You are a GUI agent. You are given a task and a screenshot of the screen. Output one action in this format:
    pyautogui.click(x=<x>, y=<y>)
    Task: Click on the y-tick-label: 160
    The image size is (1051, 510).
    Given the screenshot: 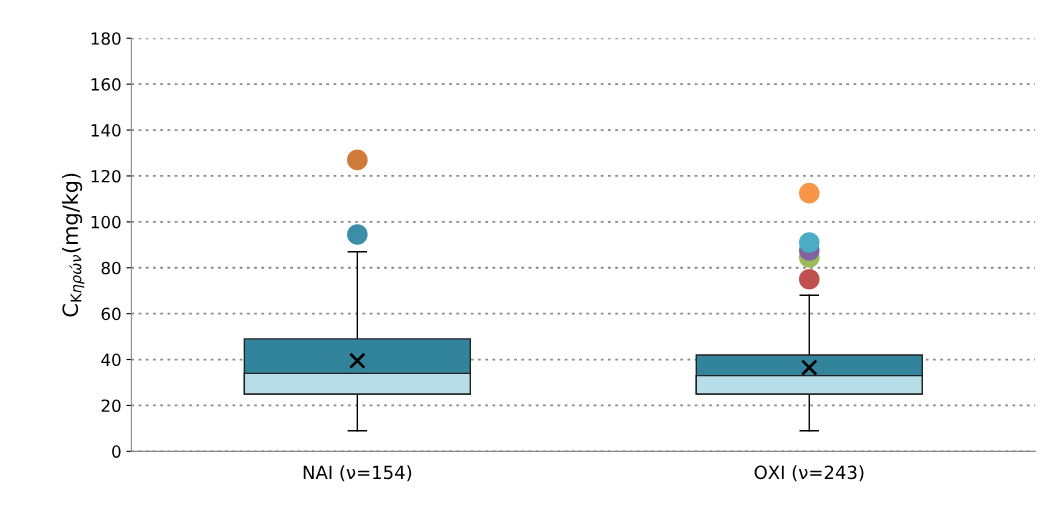 What is the action you would take?
    pyautogui.click(x=106, y=84)
    